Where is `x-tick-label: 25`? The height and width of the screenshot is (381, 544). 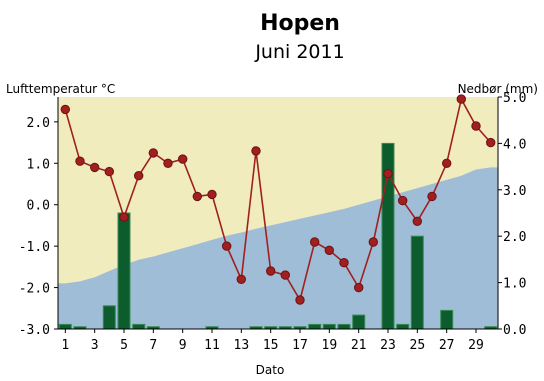
x-tick-label: 25 is located at coordinates (418, 345).